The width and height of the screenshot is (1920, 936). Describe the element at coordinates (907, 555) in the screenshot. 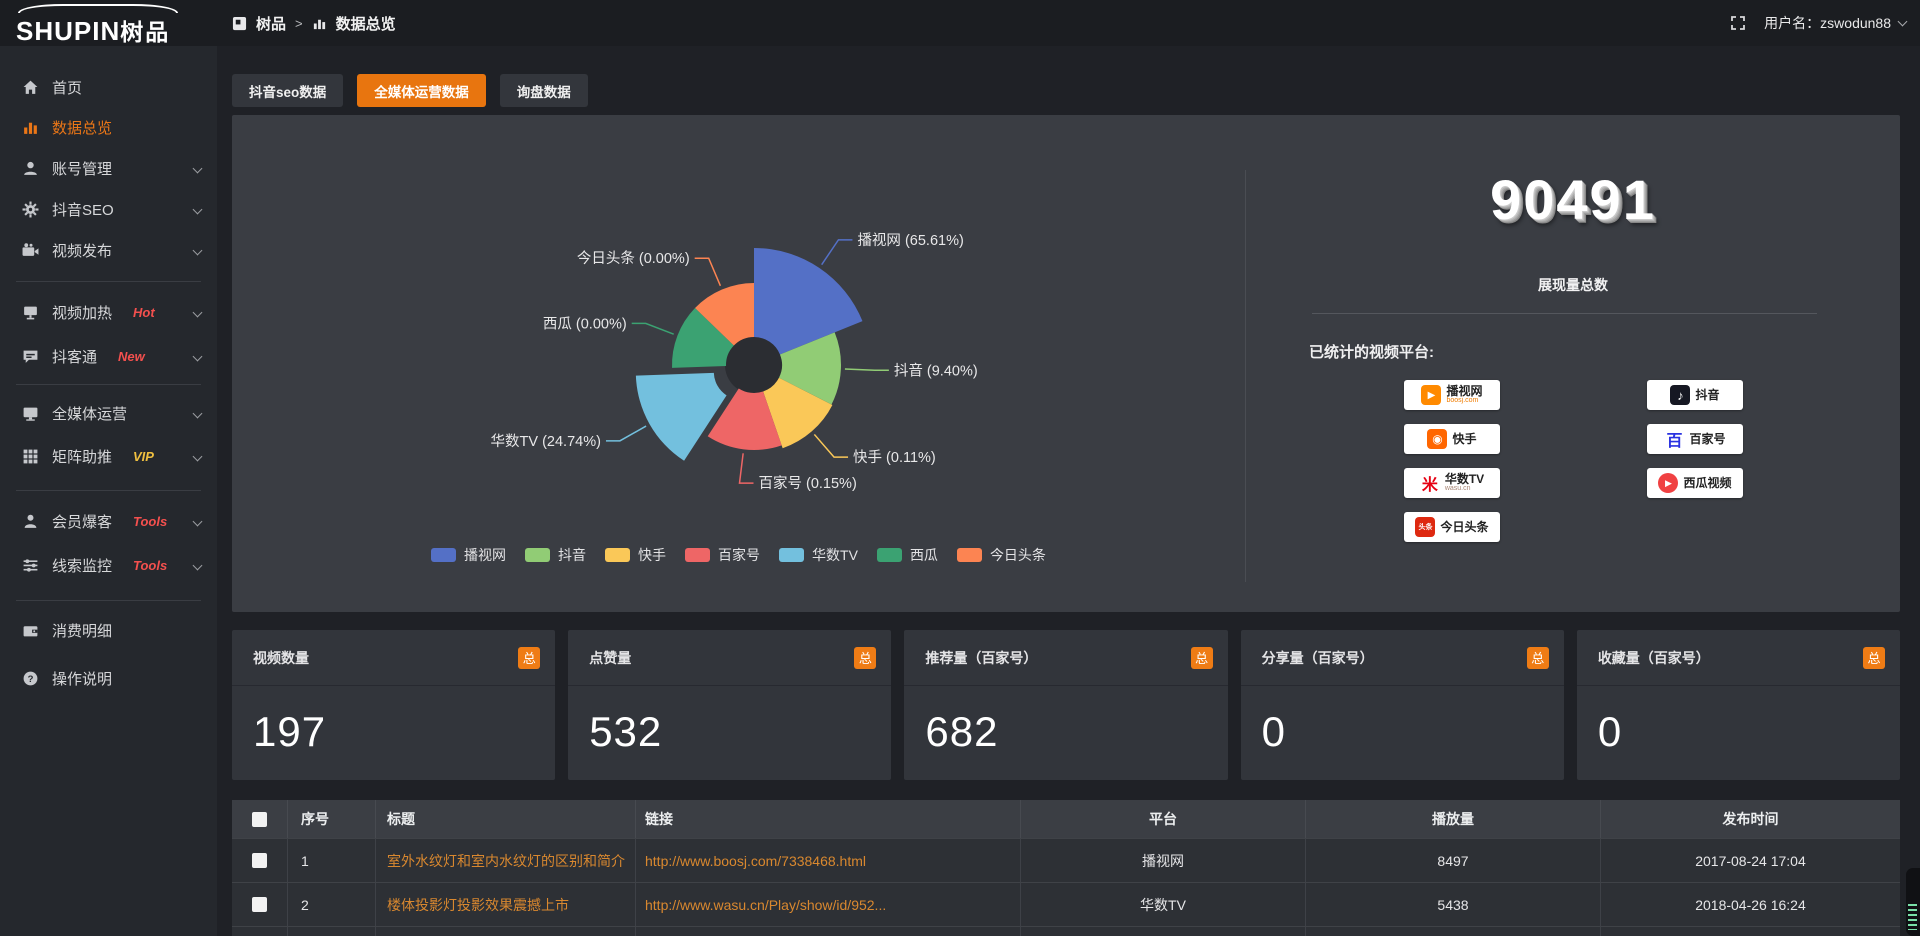

I see `legend-item-西瓜: 西瓜` at that location.